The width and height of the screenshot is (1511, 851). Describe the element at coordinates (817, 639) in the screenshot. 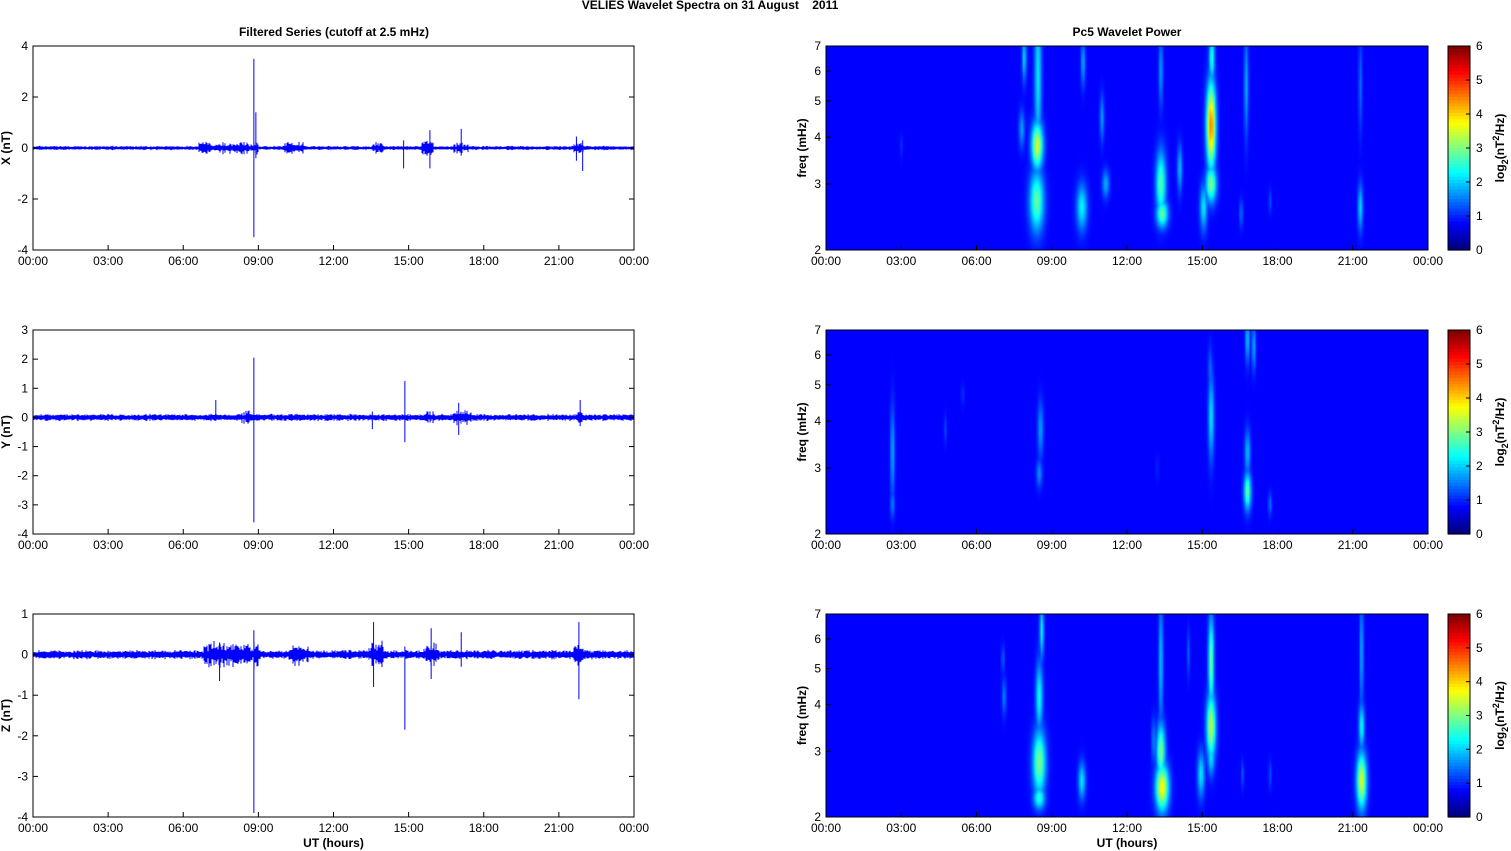

I see `y-tick-label: 6` at that location.